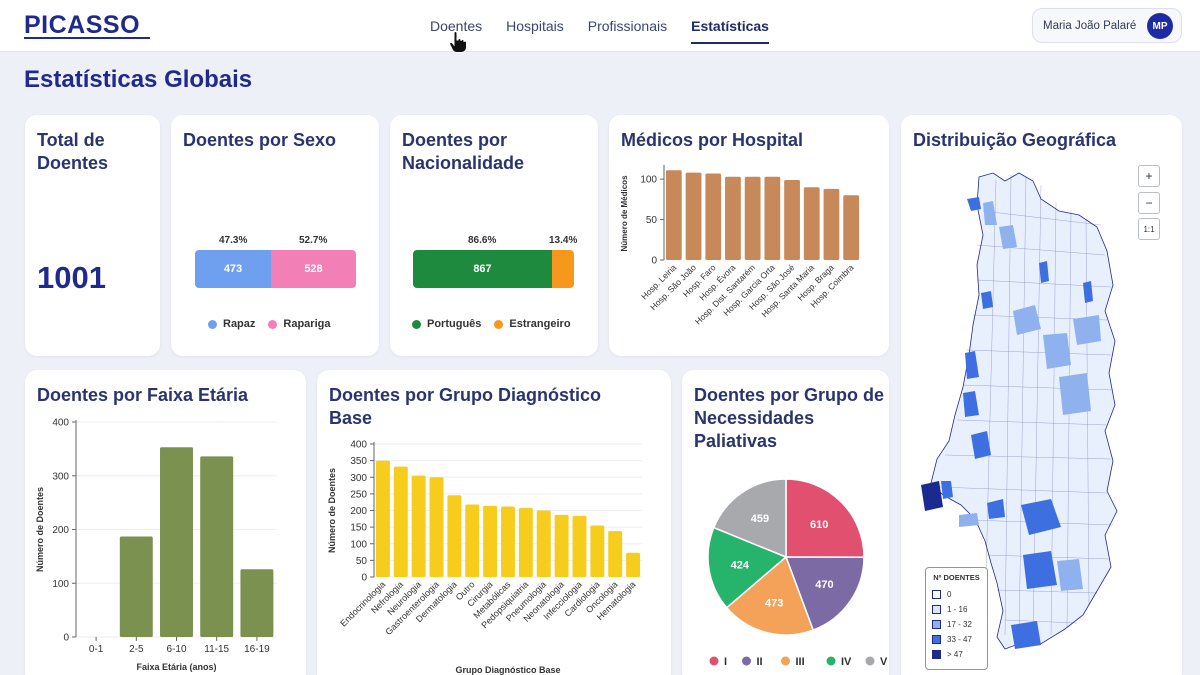  I want to click on x-tick-label: 6-10, so click(176, 649).